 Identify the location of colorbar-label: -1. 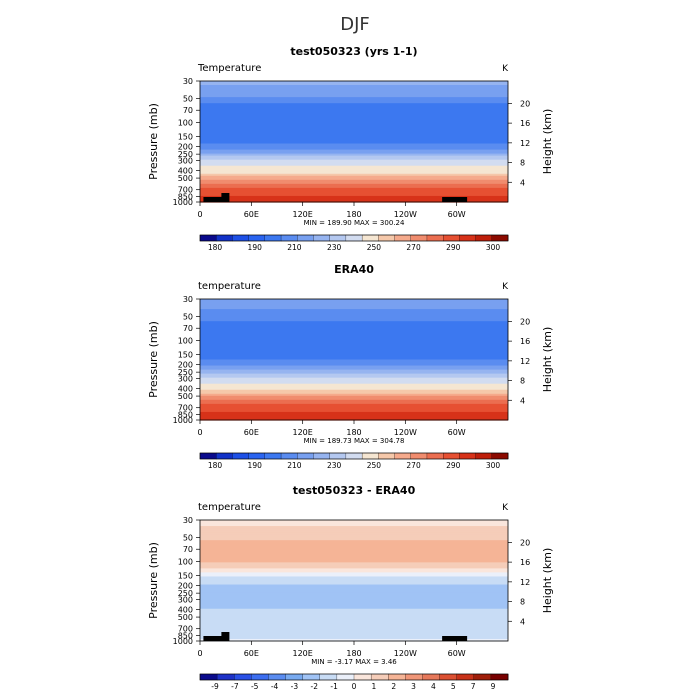
(334, 686).